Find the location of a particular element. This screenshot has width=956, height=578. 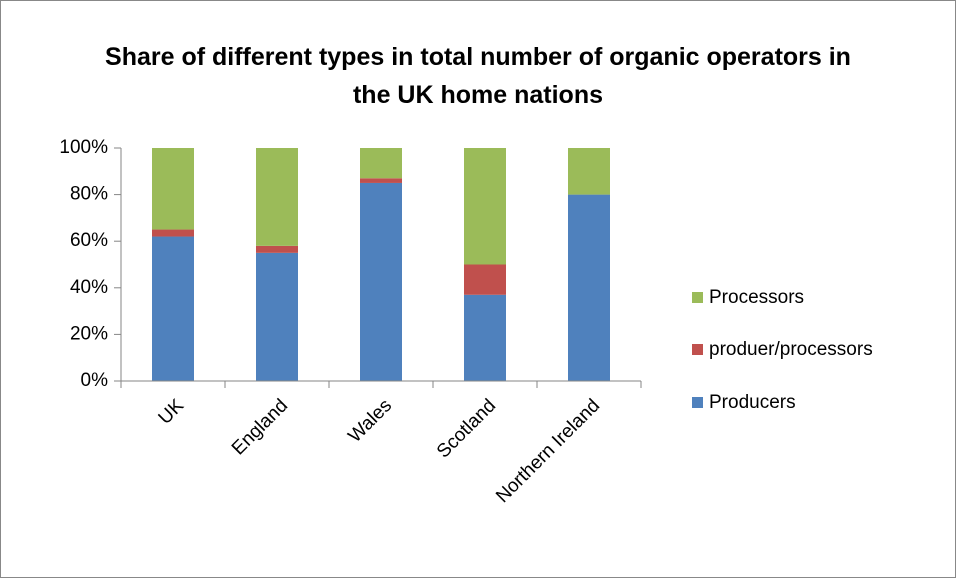

legend-label: produer/processors is located at coordinates (791, 349).